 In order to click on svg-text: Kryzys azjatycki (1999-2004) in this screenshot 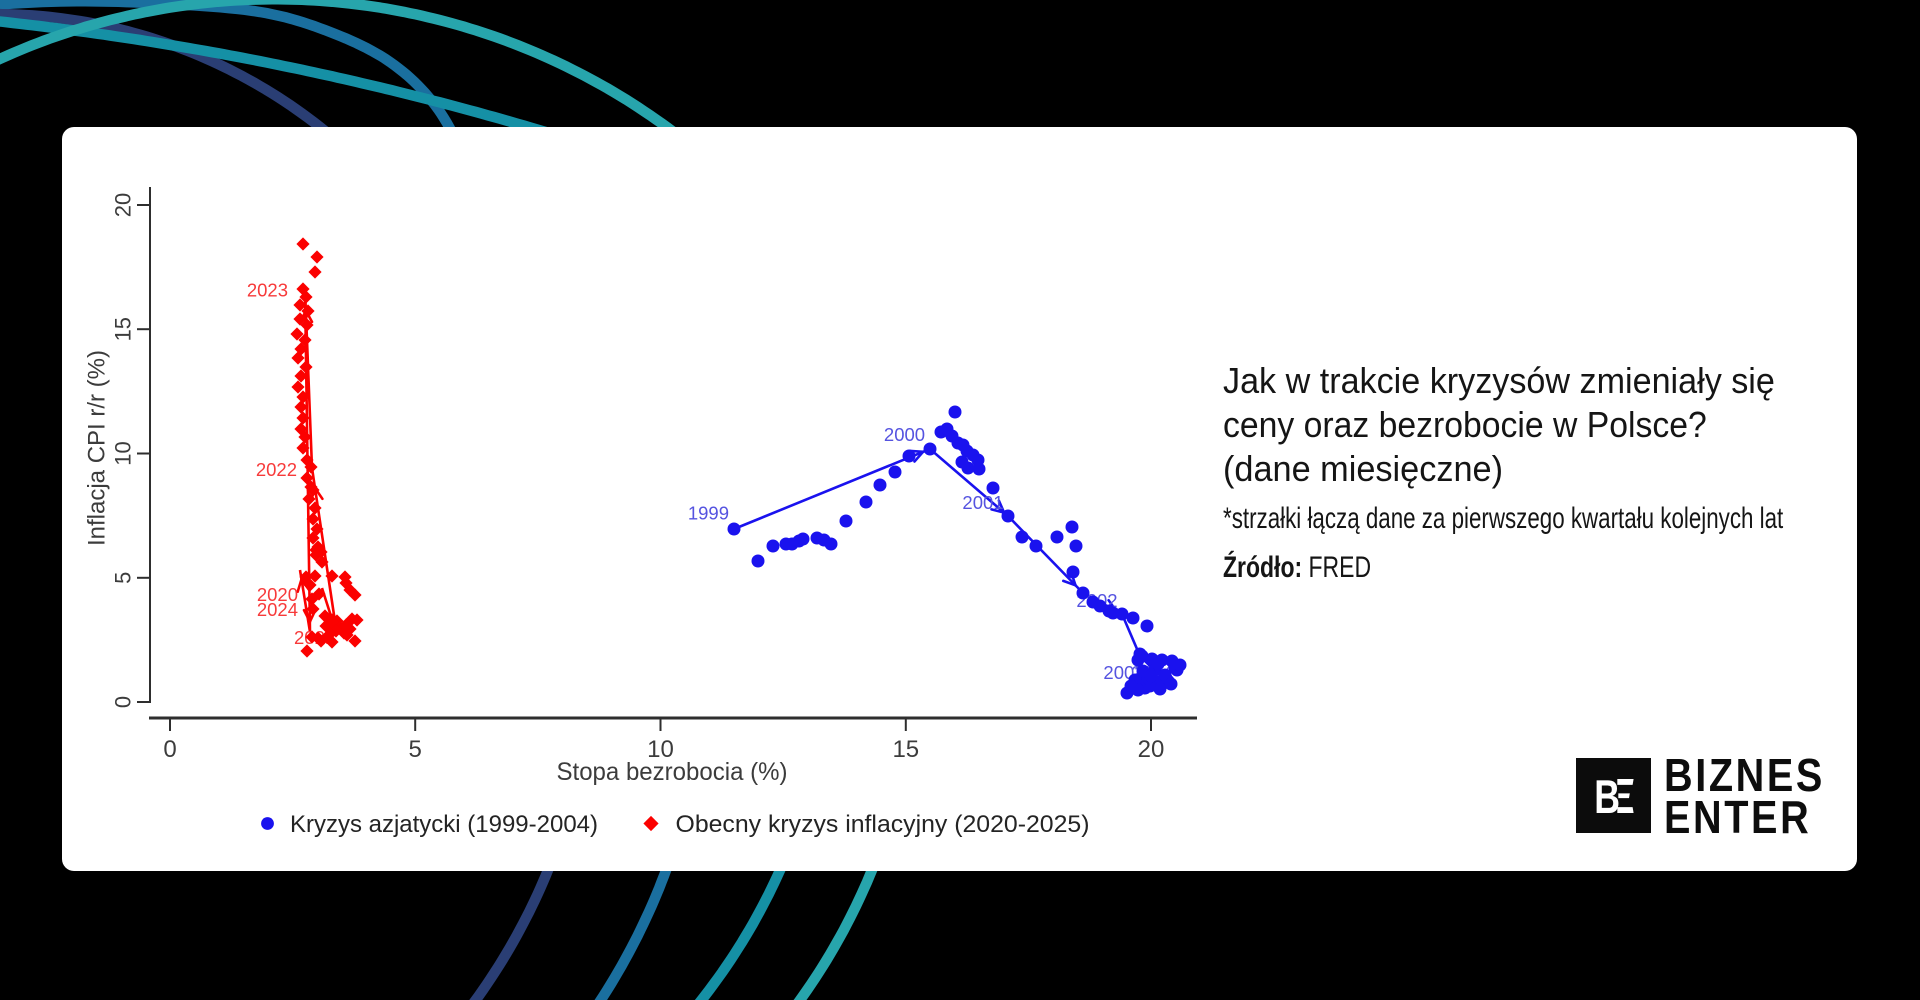, I will do `click(444, 824)`.